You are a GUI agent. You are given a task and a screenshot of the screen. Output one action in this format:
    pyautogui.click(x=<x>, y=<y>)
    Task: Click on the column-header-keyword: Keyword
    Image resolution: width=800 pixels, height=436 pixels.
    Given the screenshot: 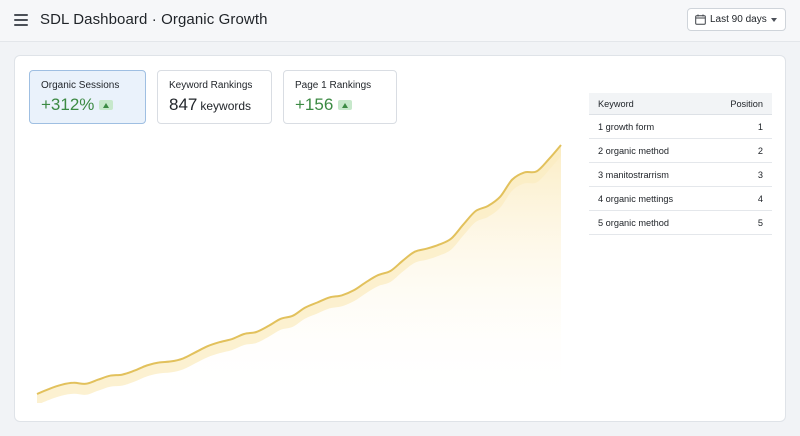 What is the action you would take?
    pyautogui.click(x=616, y=104)
    